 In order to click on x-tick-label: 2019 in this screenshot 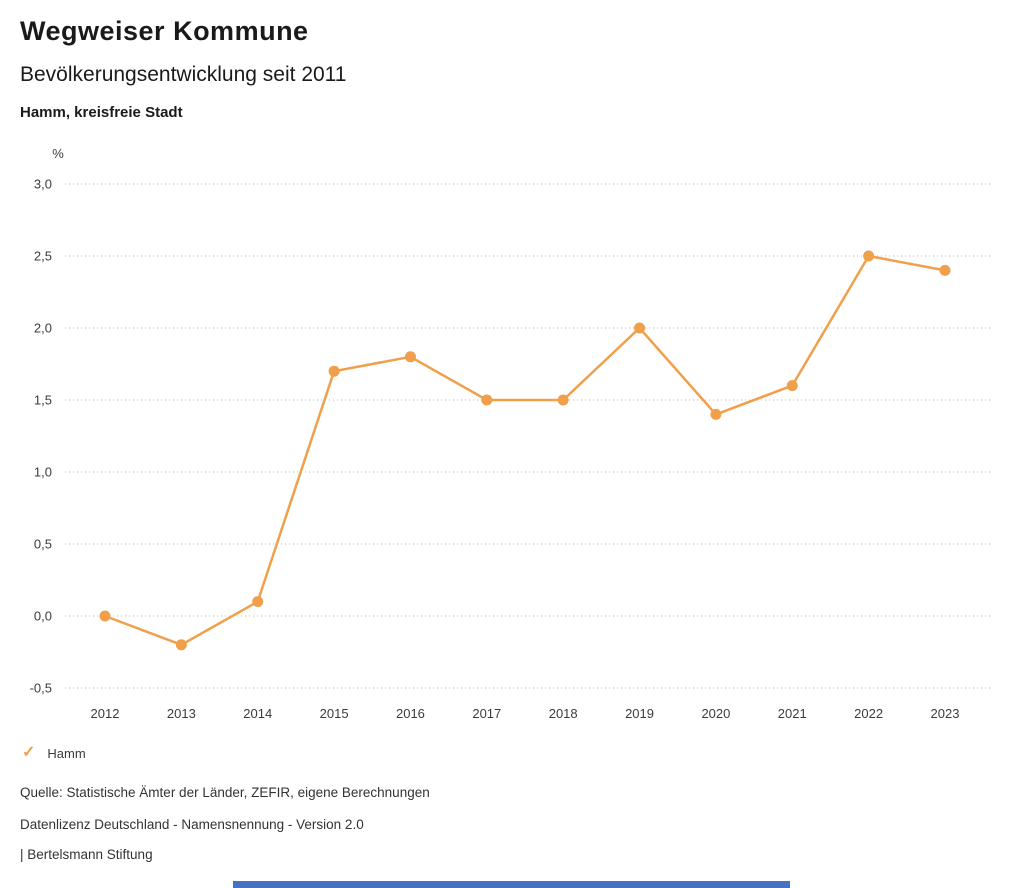, I will do `click(639, 713)`.